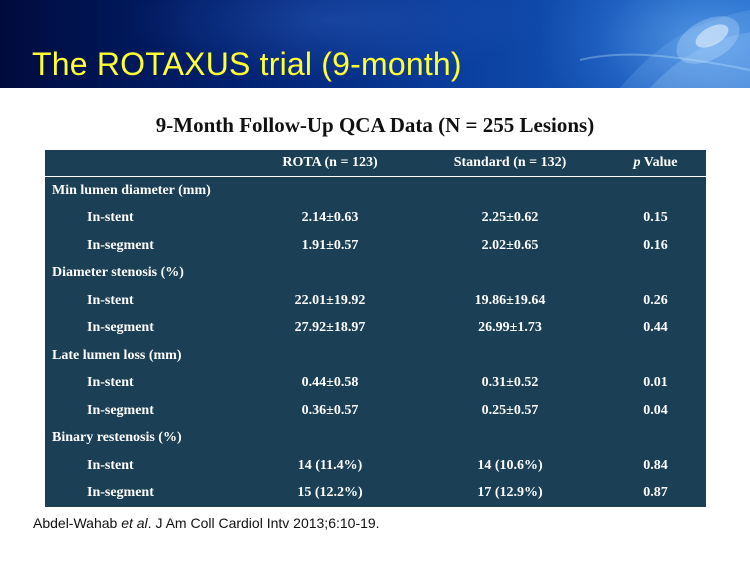 The image size is (750, 562). What do you see at coordinates (330, 218) in the screenshot?
I see `rota-value: 2.14±0.63` at bounding box center [330, 218].